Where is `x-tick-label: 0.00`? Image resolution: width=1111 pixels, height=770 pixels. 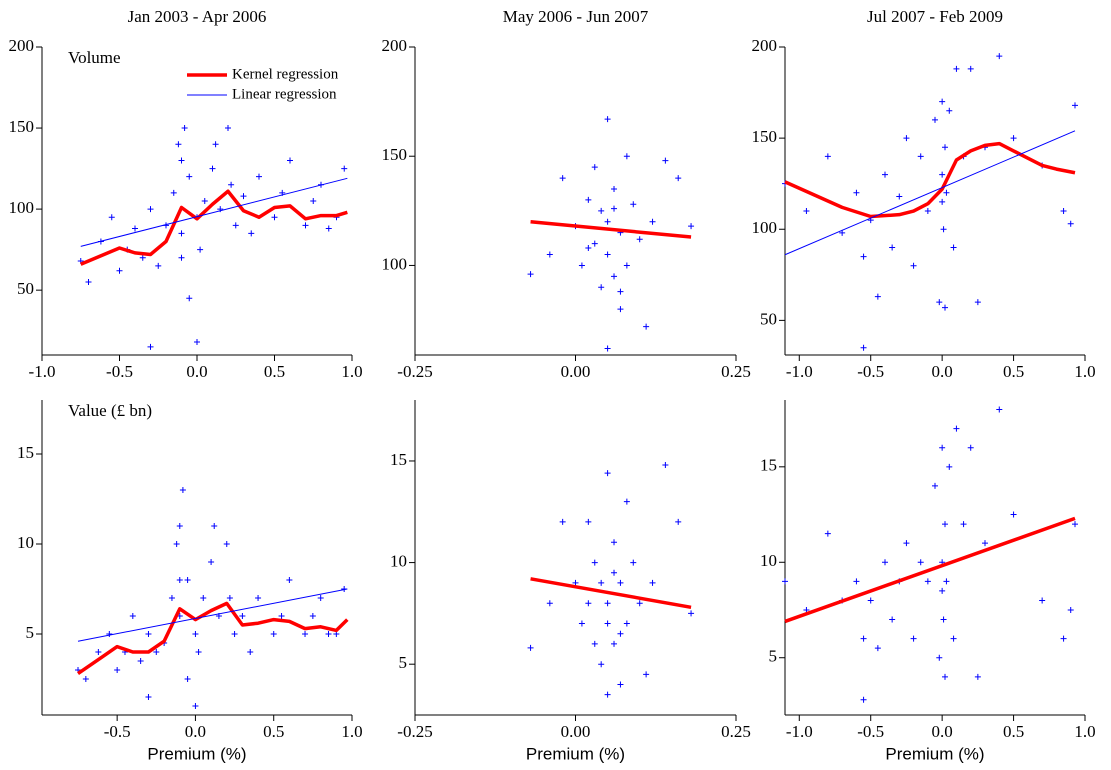
x-tick-label: 0.00 is located at coordinates (576, 731).